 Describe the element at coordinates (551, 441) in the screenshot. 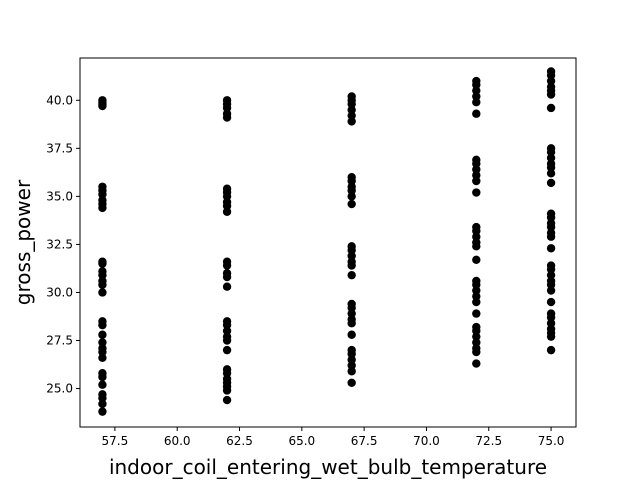

I see `x-tick-label: 75.0` at that location.